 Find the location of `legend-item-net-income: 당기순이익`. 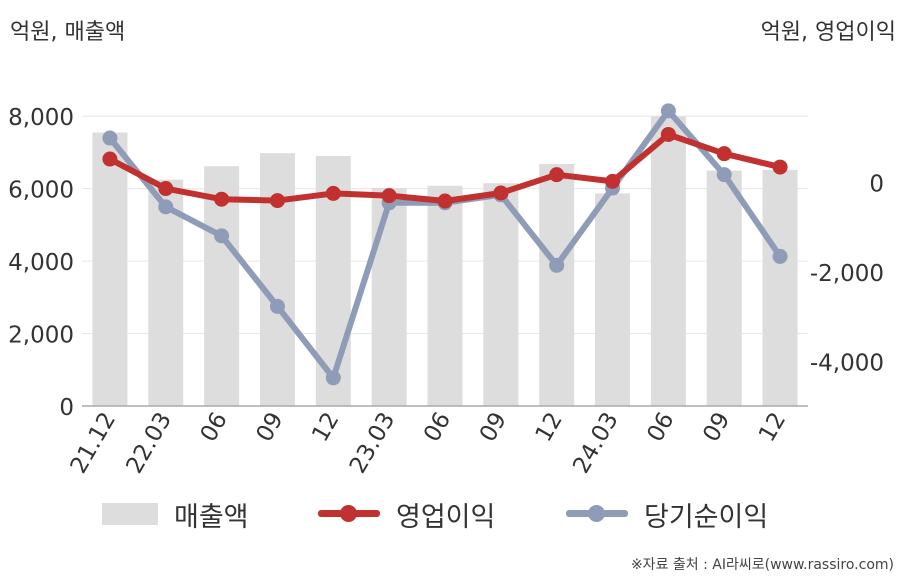

legend-item-net-income: 당기순이익 is located at coordinates (667, 514).